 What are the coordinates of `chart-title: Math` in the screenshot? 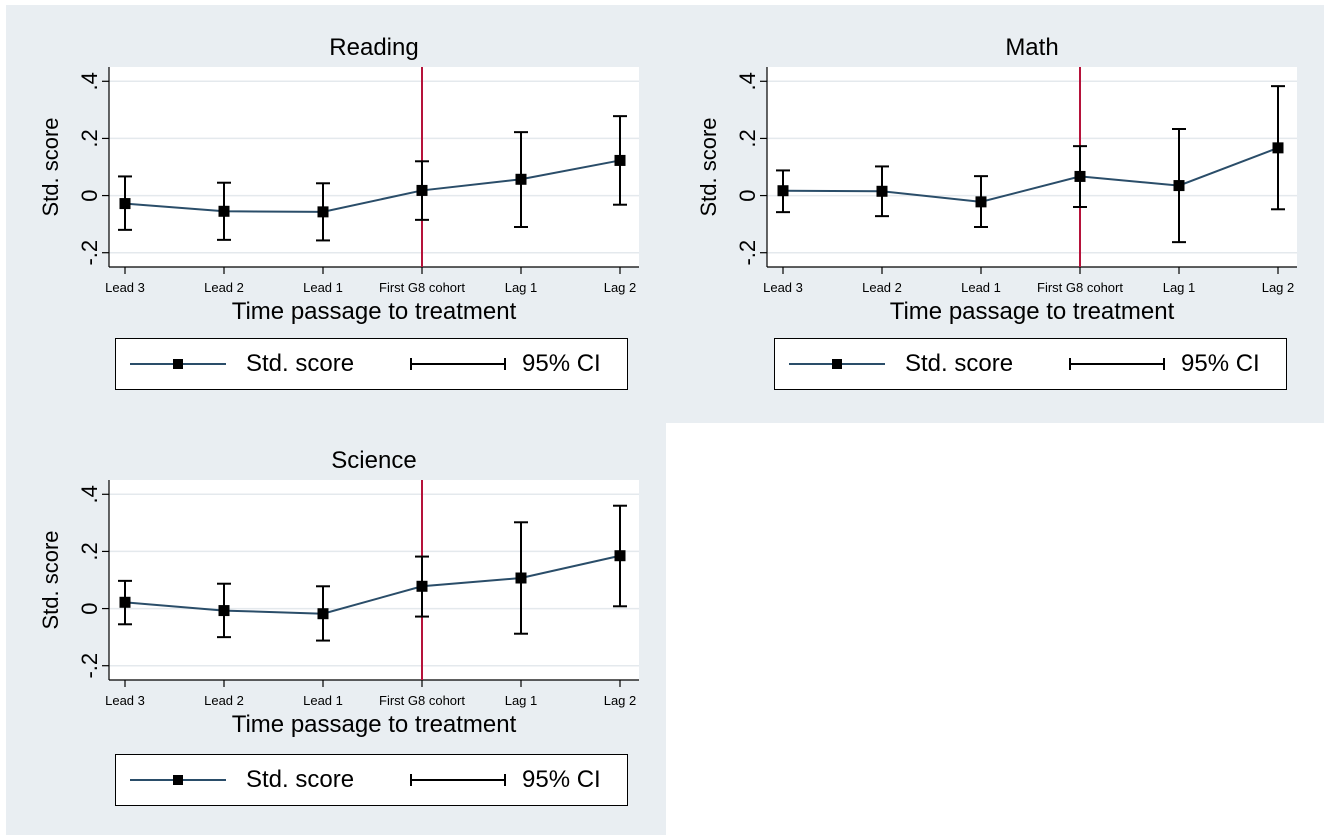 It's located at (1031, 47).